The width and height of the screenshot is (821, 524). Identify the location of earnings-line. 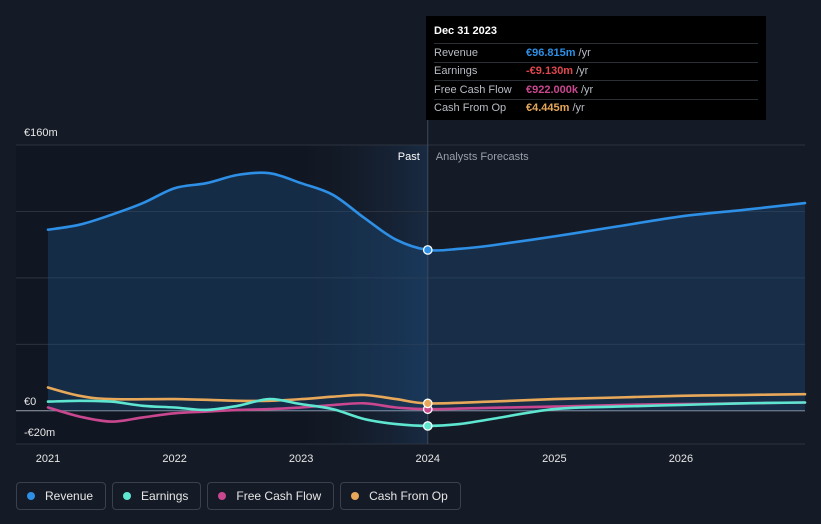
(426, 412).